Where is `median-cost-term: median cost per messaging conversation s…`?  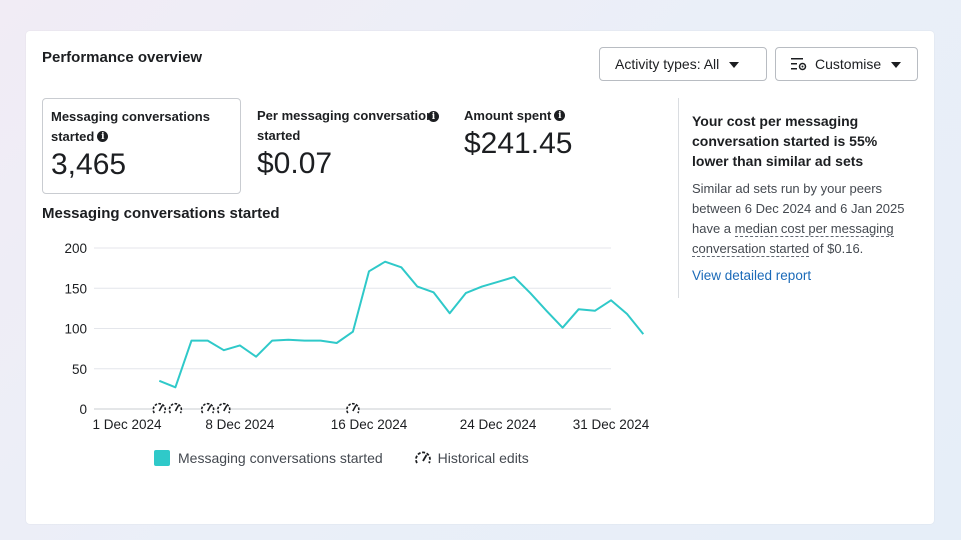
median-cost-term: median cost per messaging conversation s… is located at coordinates (793, 239).